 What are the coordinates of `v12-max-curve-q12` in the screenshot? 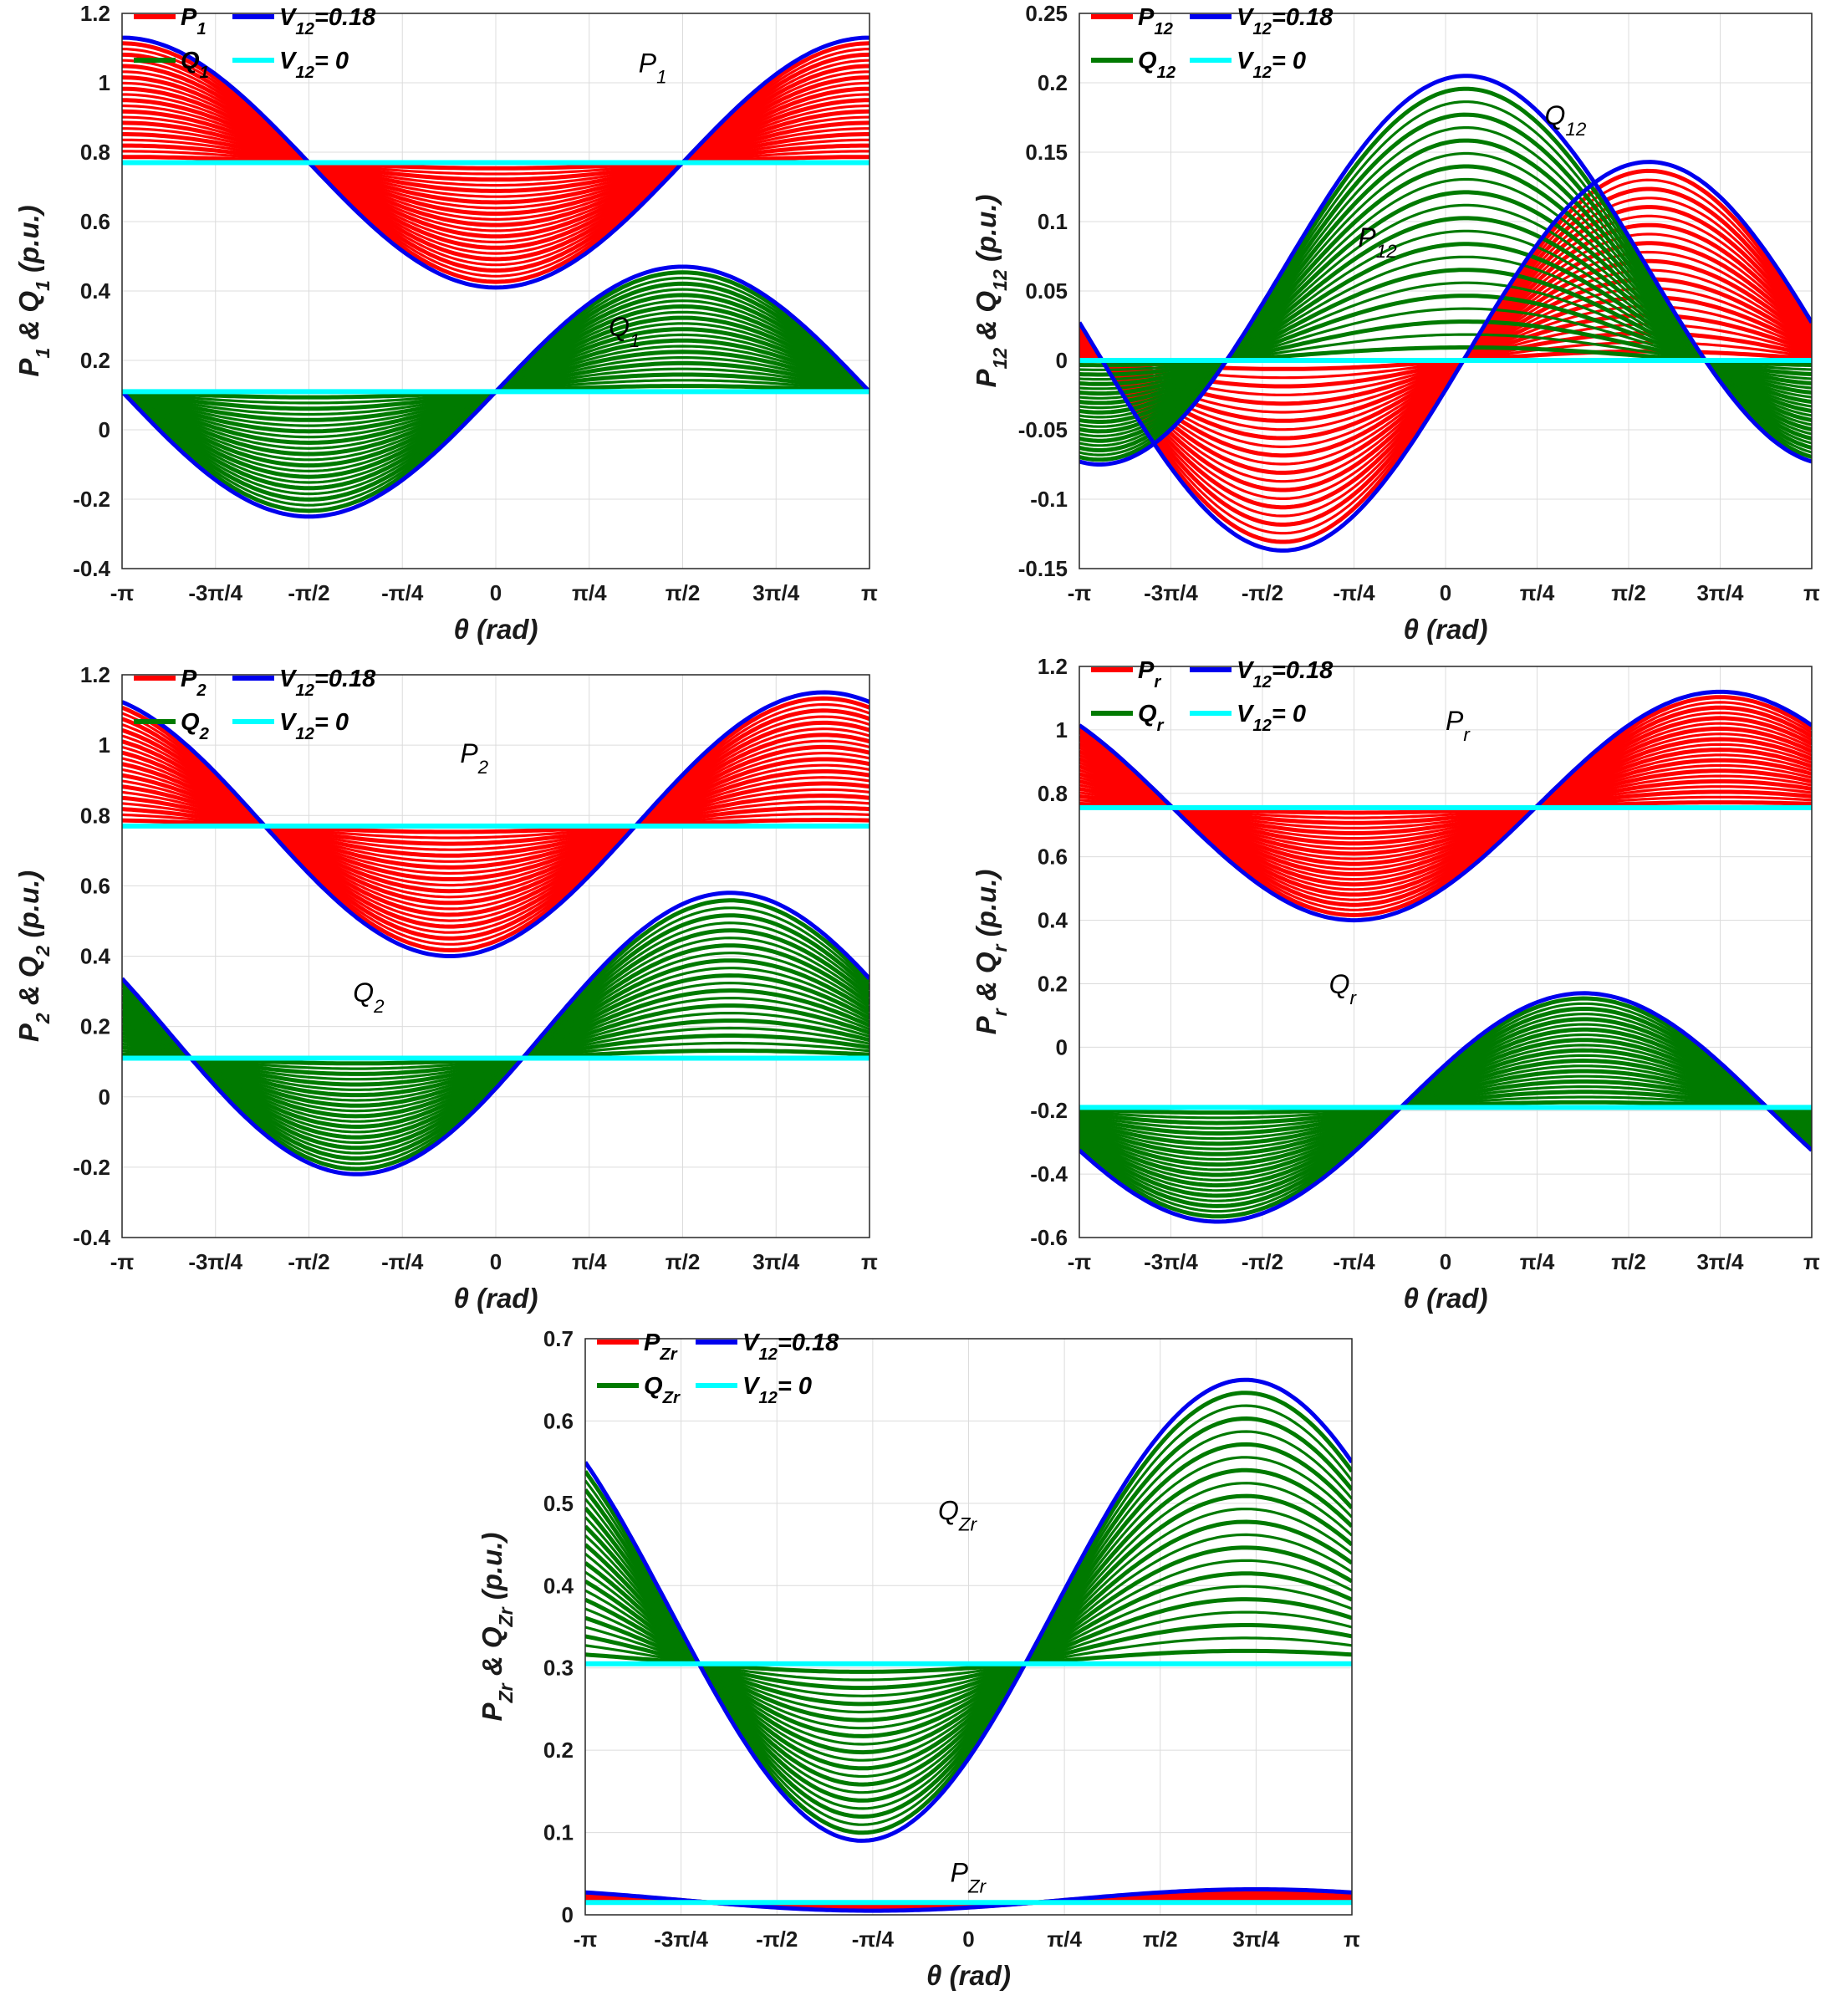 It's located at (1445, 270).